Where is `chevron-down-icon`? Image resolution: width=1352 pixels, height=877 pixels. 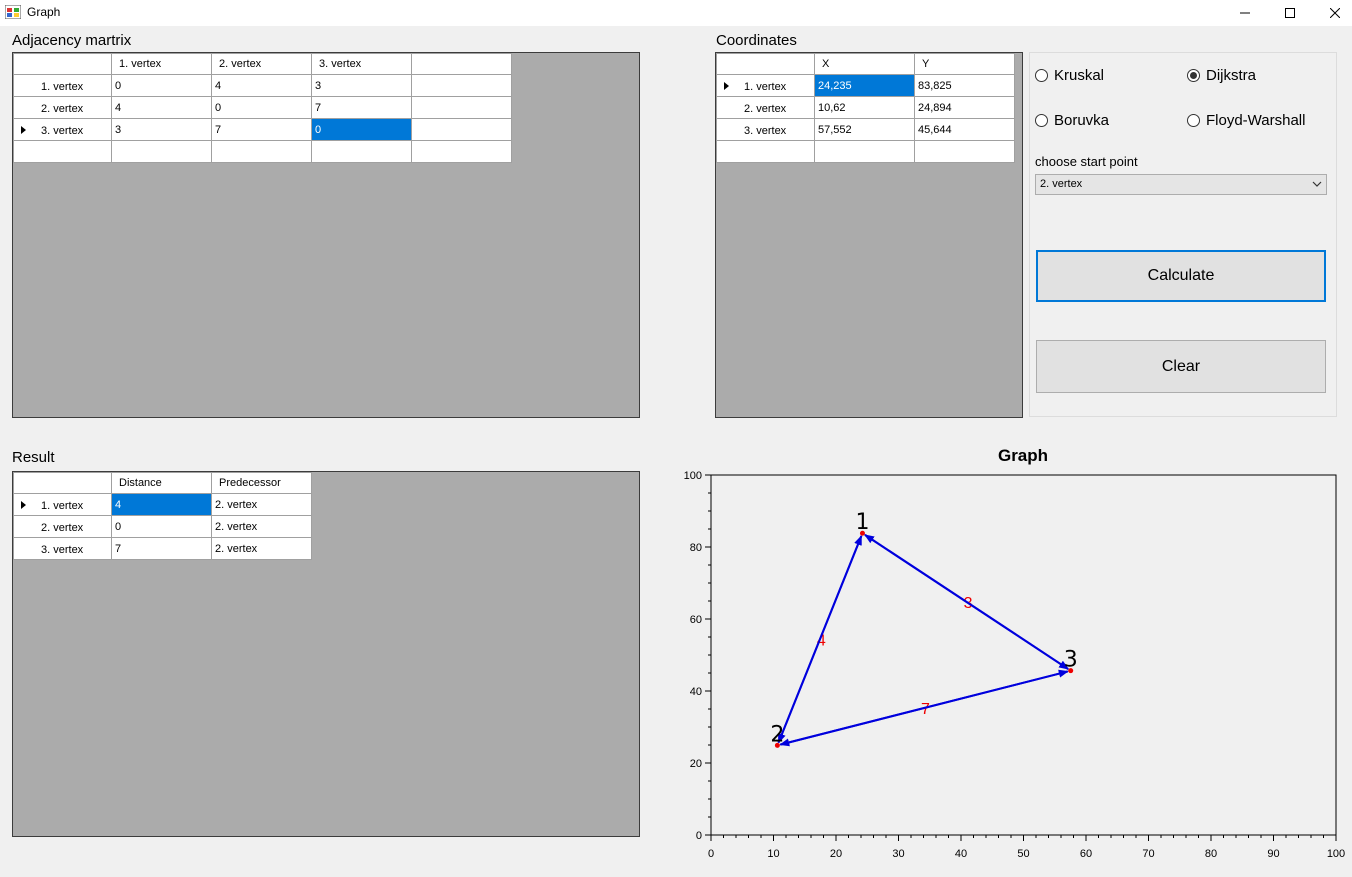
chevron-down-icon is located at coordinates (1317, 184).